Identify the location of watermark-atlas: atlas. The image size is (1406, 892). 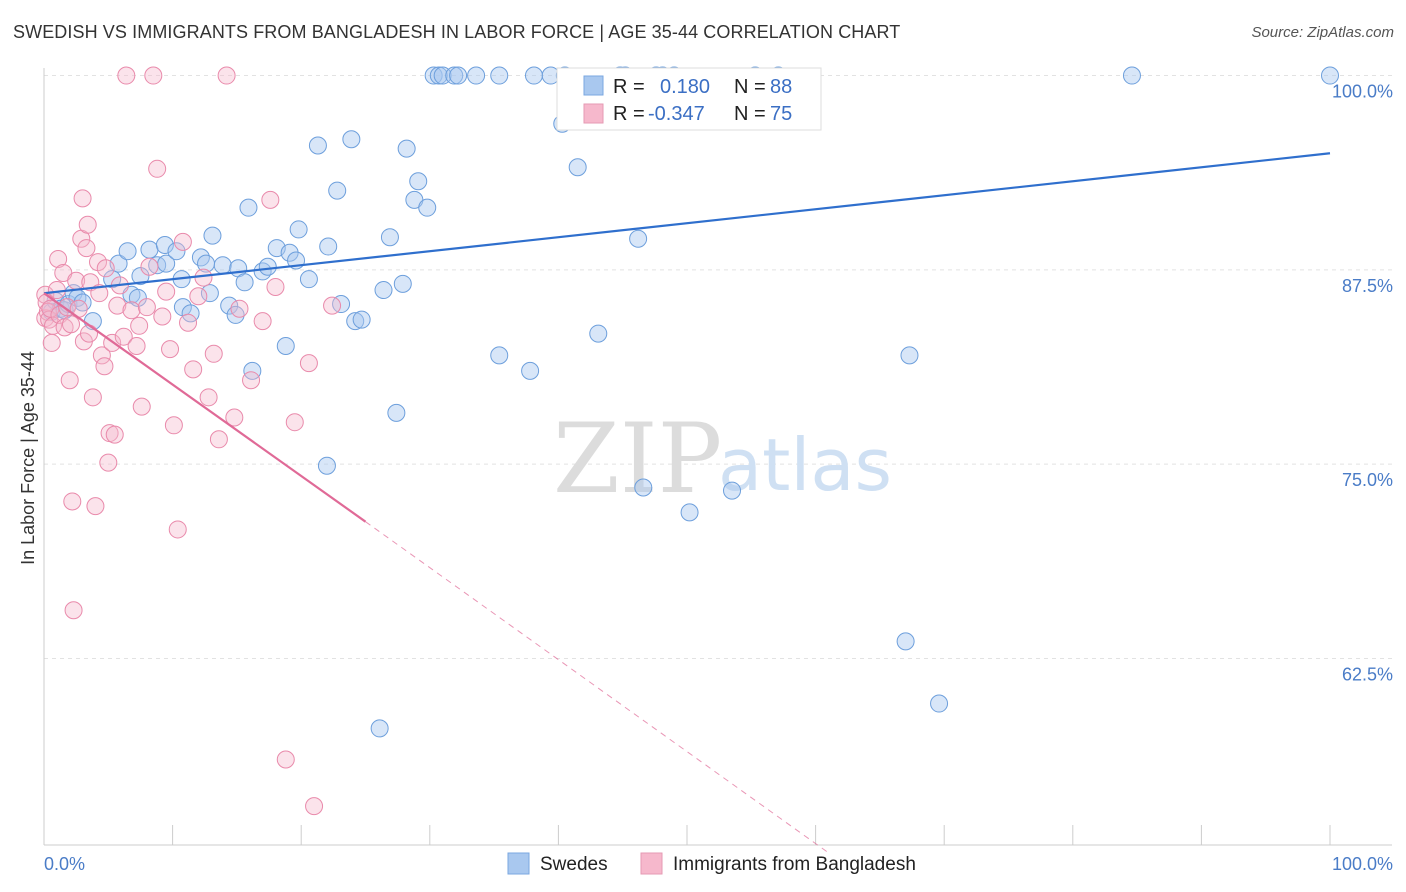
(805, 465).